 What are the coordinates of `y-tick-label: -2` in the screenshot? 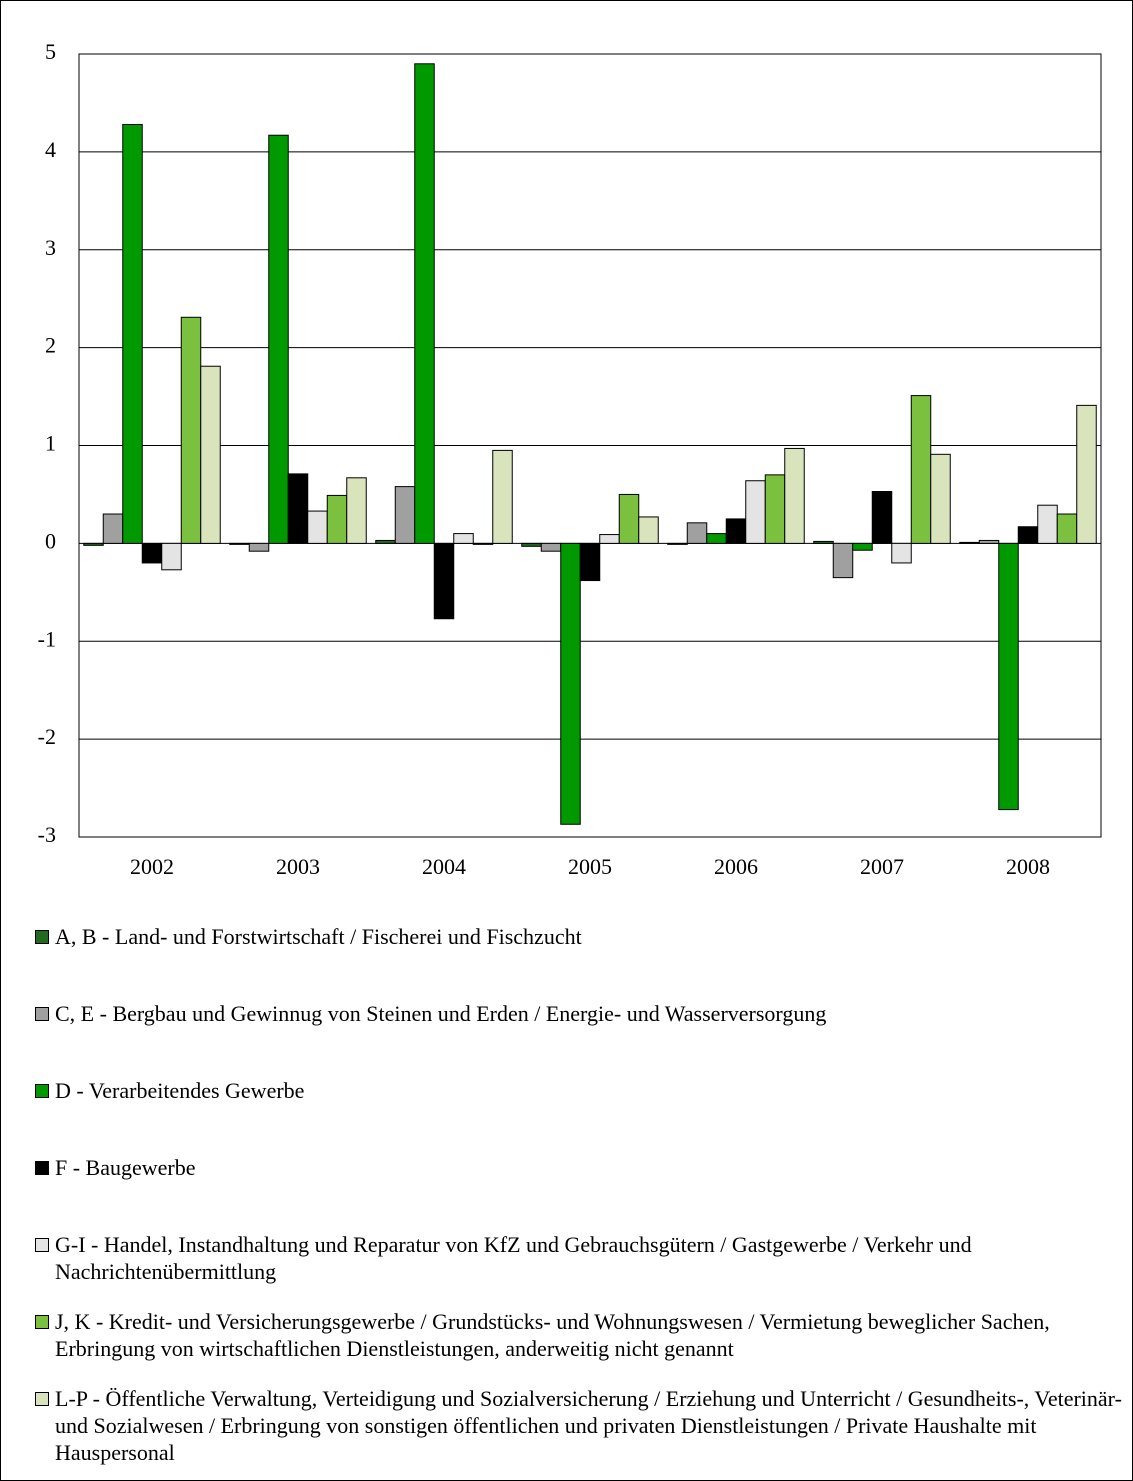 It's located at (47, 736).